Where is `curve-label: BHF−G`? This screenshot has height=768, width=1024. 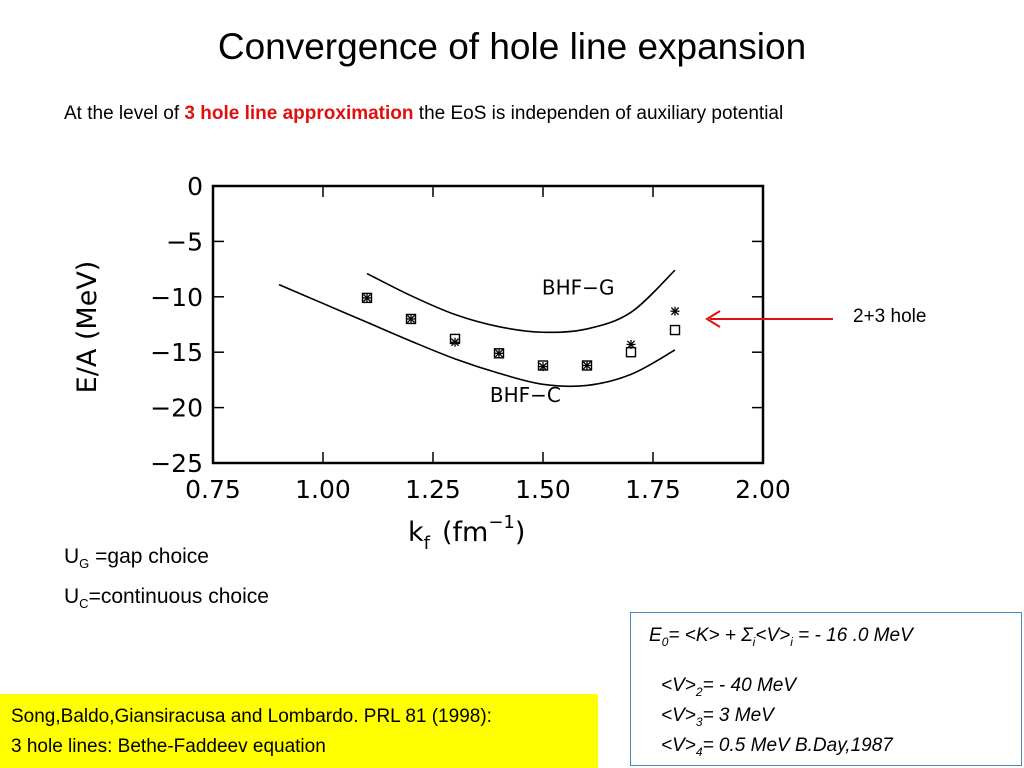 curve-label: BHF−G is located at coordinates (578, 288).